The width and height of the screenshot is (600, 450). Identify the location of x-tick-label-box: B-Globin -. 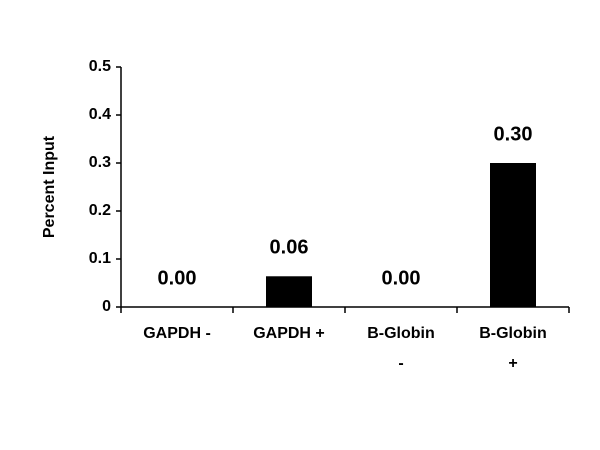
(401, 348).